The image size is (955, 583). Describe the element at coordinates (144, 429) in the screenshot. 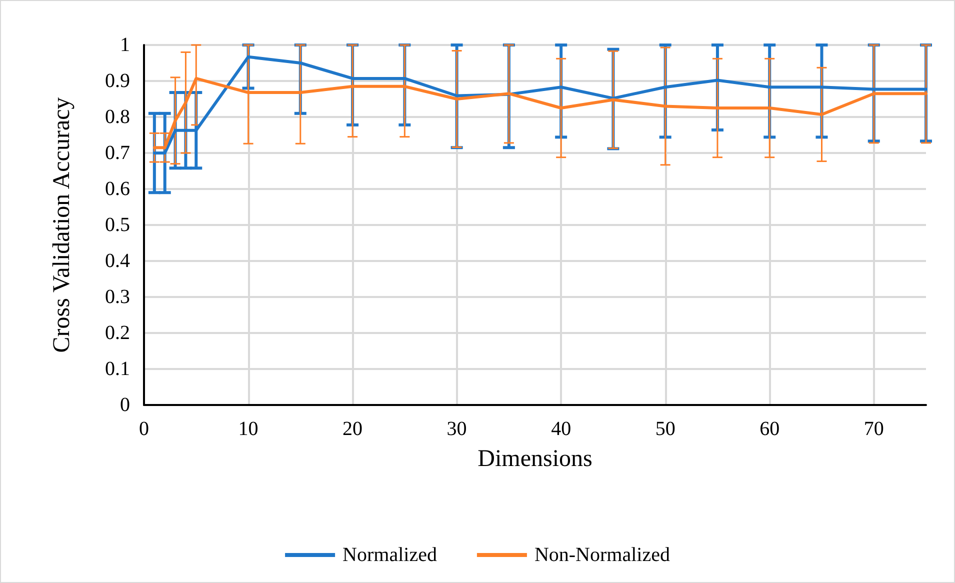

I see `x-tick-label: 0` at that location.